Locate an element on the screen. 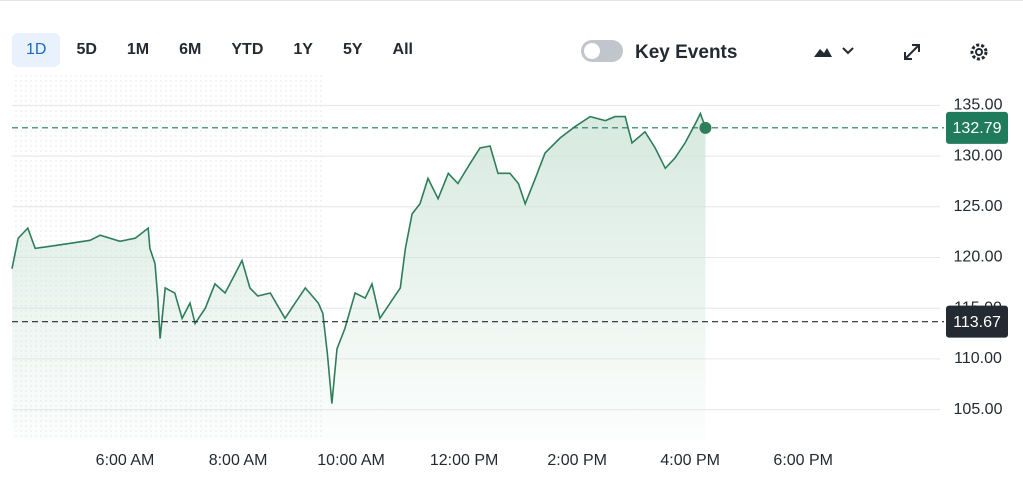 This screenshot has height=494, width=1023. range-button: 1M is located at coordinates (138, 49).